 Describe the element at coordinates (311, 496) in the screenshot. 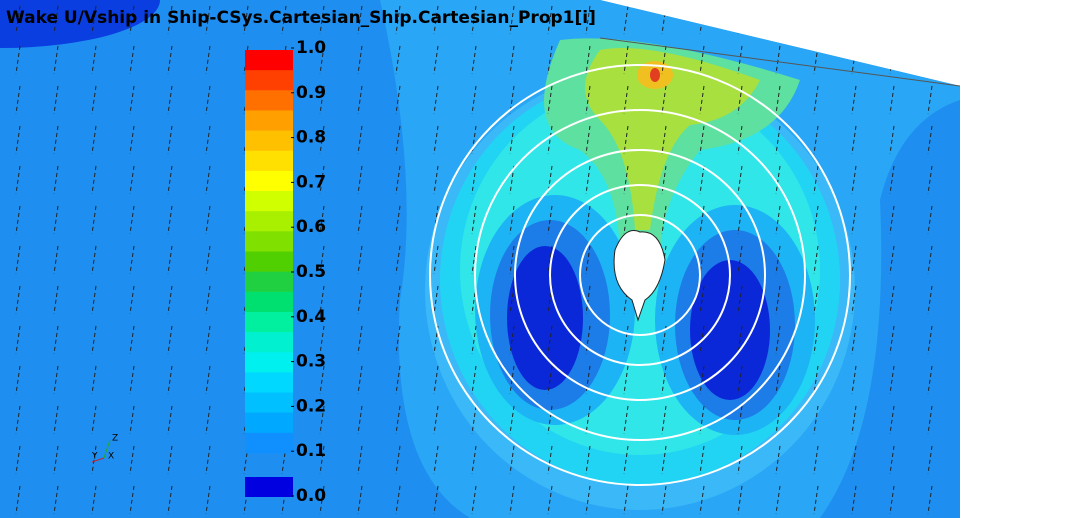

I see `colorbar-label: 0.0` at that location.